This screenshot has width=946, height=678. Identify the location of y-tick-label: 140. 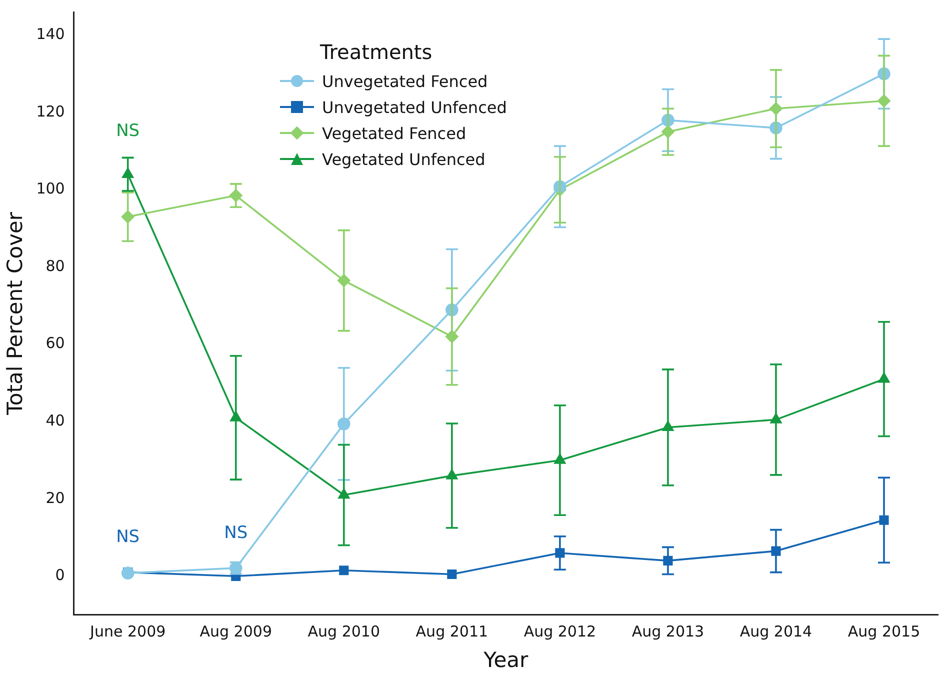
(50, 34).